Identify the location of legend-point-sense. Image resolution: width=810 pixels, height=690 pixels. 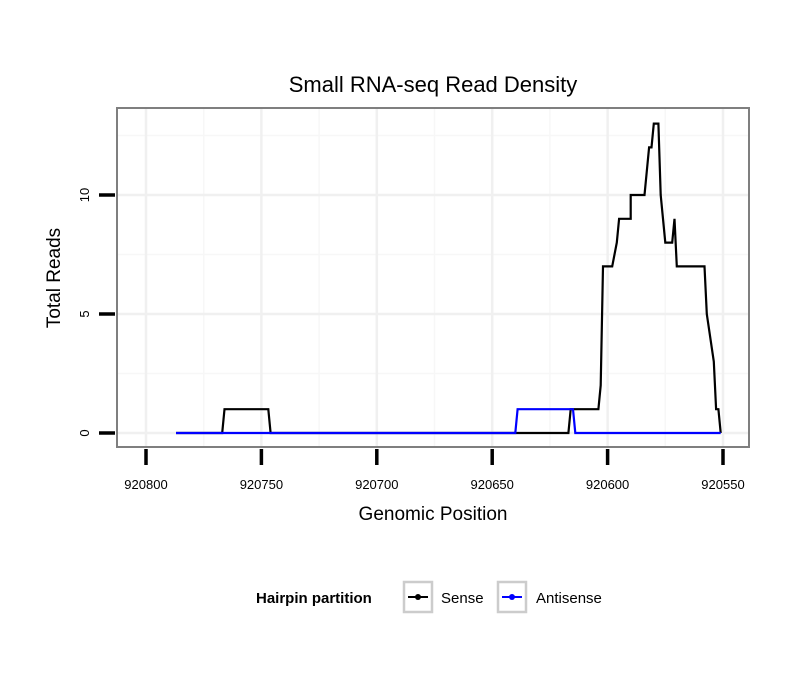
(418, 597).